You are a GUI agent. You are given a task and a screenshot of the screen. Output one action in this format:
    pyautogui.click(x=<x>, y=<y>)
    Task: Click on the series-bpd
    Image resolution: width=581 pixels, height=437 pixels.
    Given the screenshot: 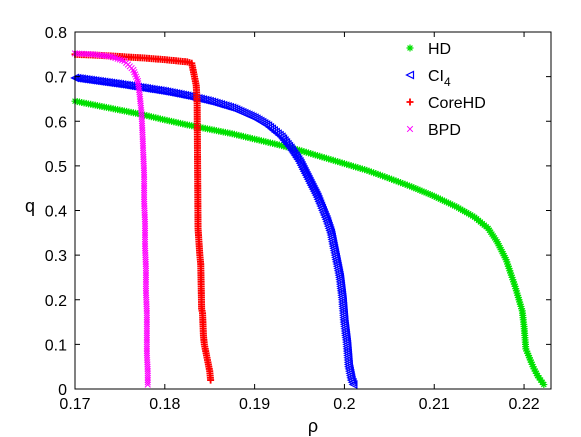 What is the action you would take?
    pyautogui.click(x=111, y=219)
    